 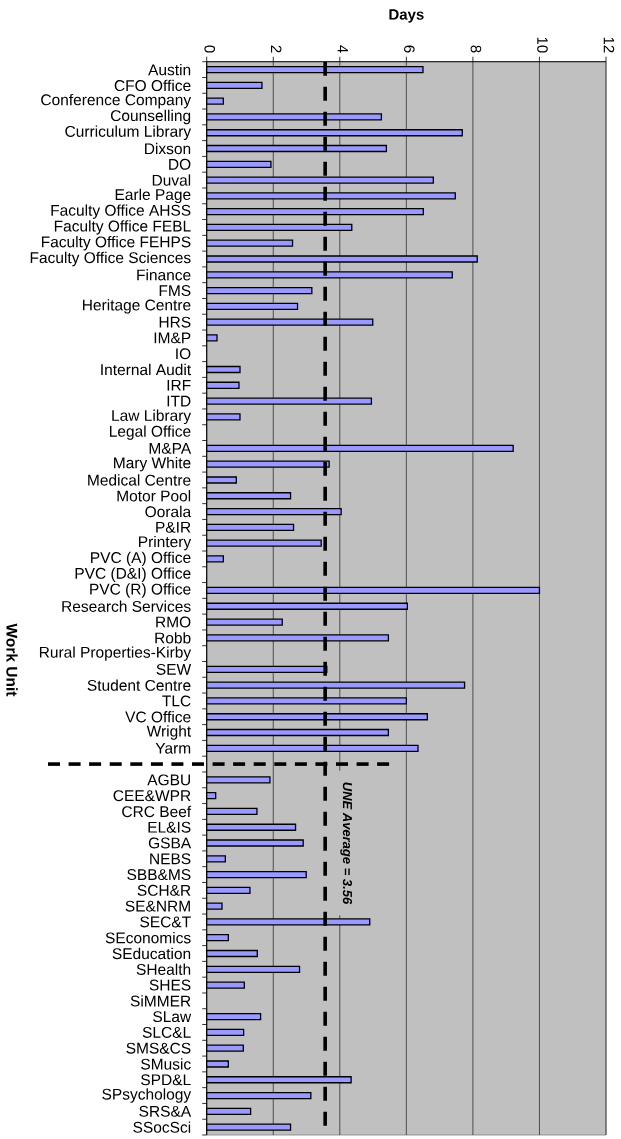 I want to click on y-tick-label: DO, so click(x=180, y=164).